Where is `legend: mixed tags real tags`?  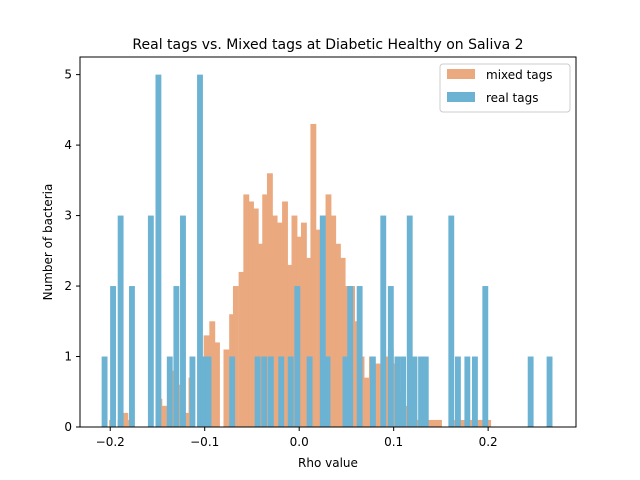 legend: mixed tags real tags is located at coordinates (505, 88).